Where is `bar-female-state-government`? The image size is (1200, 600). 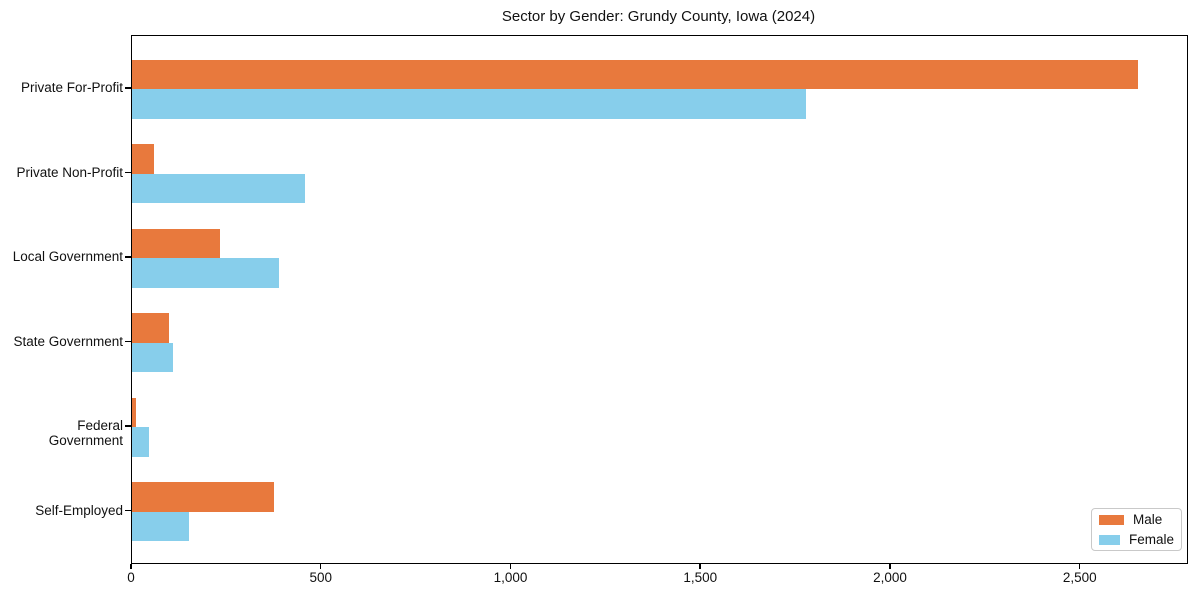
bar-female-state-government is located at coordinates (152, 357).